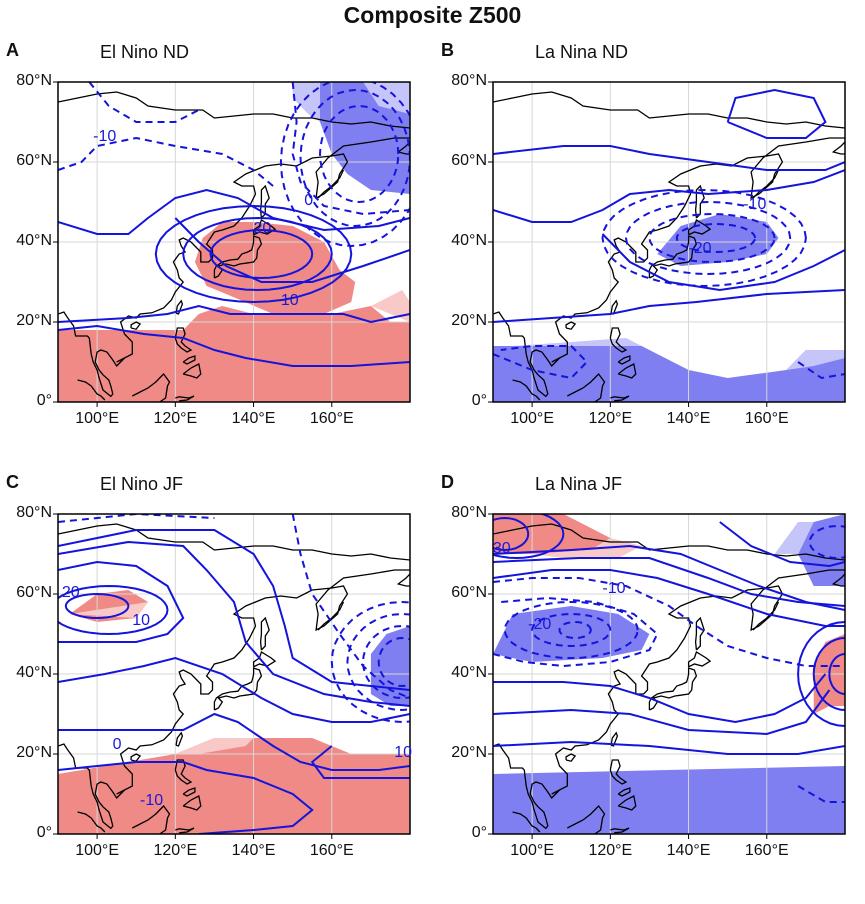 This screenshot has height=904, width=865. I want to click on panel-title: El Nino JF, so click(142, 484).